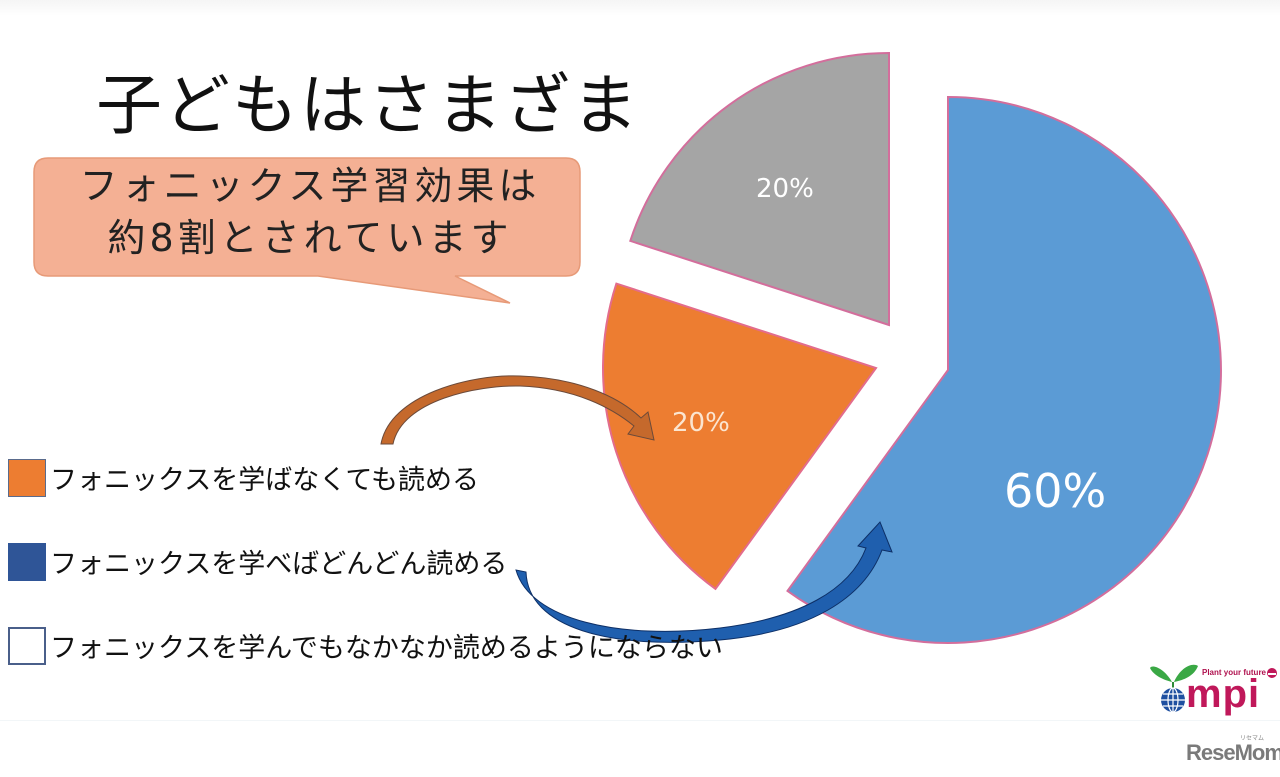 The height and width of the screenshot is (777, 1280). What do you see at coordinates (1233, 752) in the screenshot?
I see `resemom-watermark: ReseMom` at bounding box center [1233, 752].